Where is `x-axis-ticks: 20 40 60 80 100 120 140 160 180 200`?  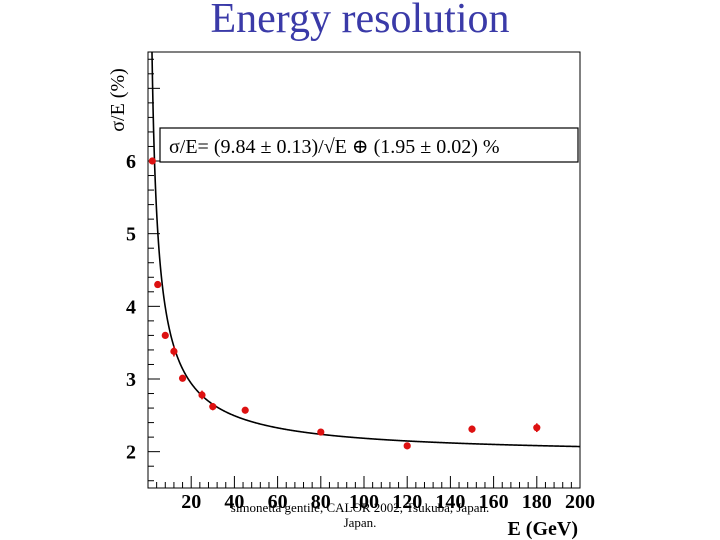 x-axis-ticks: 20 40 60 80 100 120 140 160 180 200 is located at coordinates (375, 494).